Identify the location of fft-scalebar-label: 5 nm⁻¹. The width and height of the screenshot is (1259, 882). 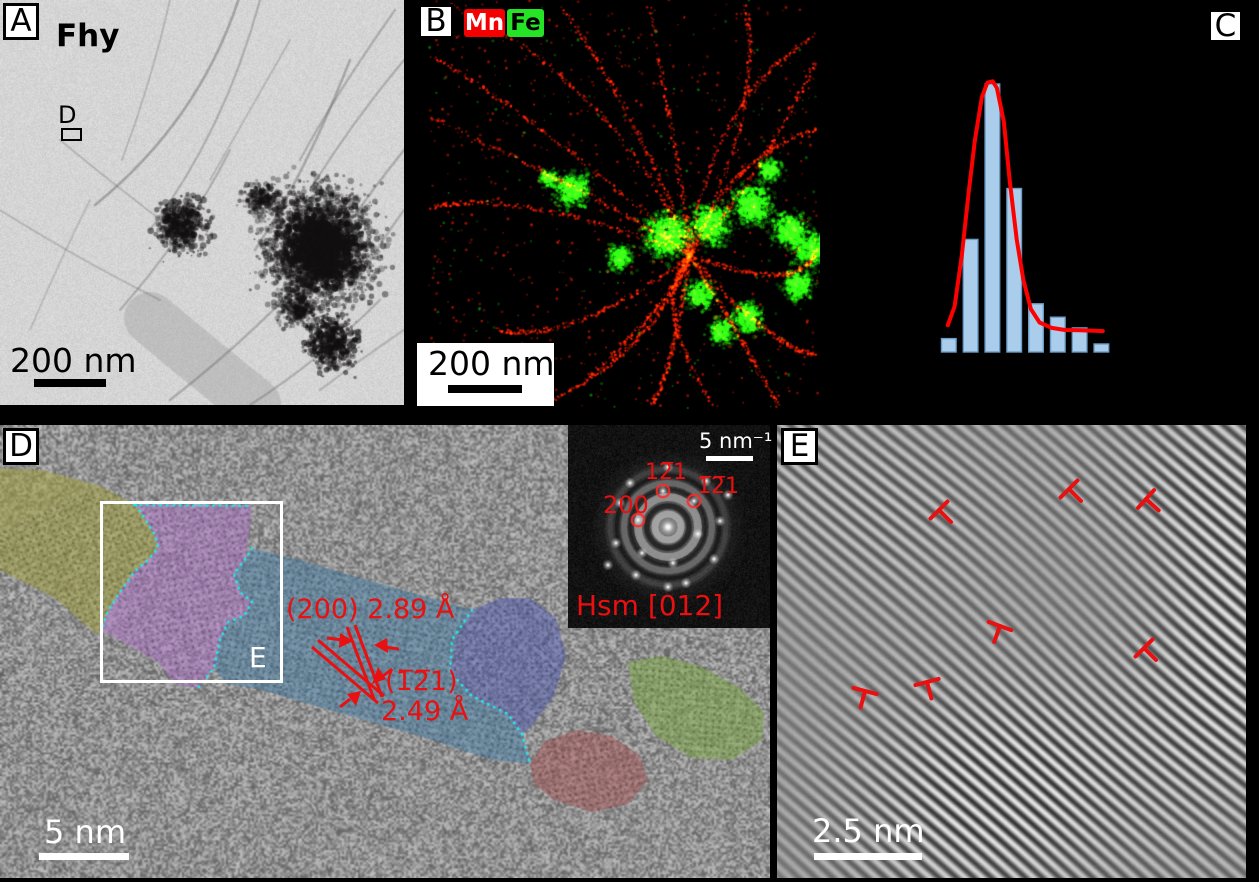
(736, 441).